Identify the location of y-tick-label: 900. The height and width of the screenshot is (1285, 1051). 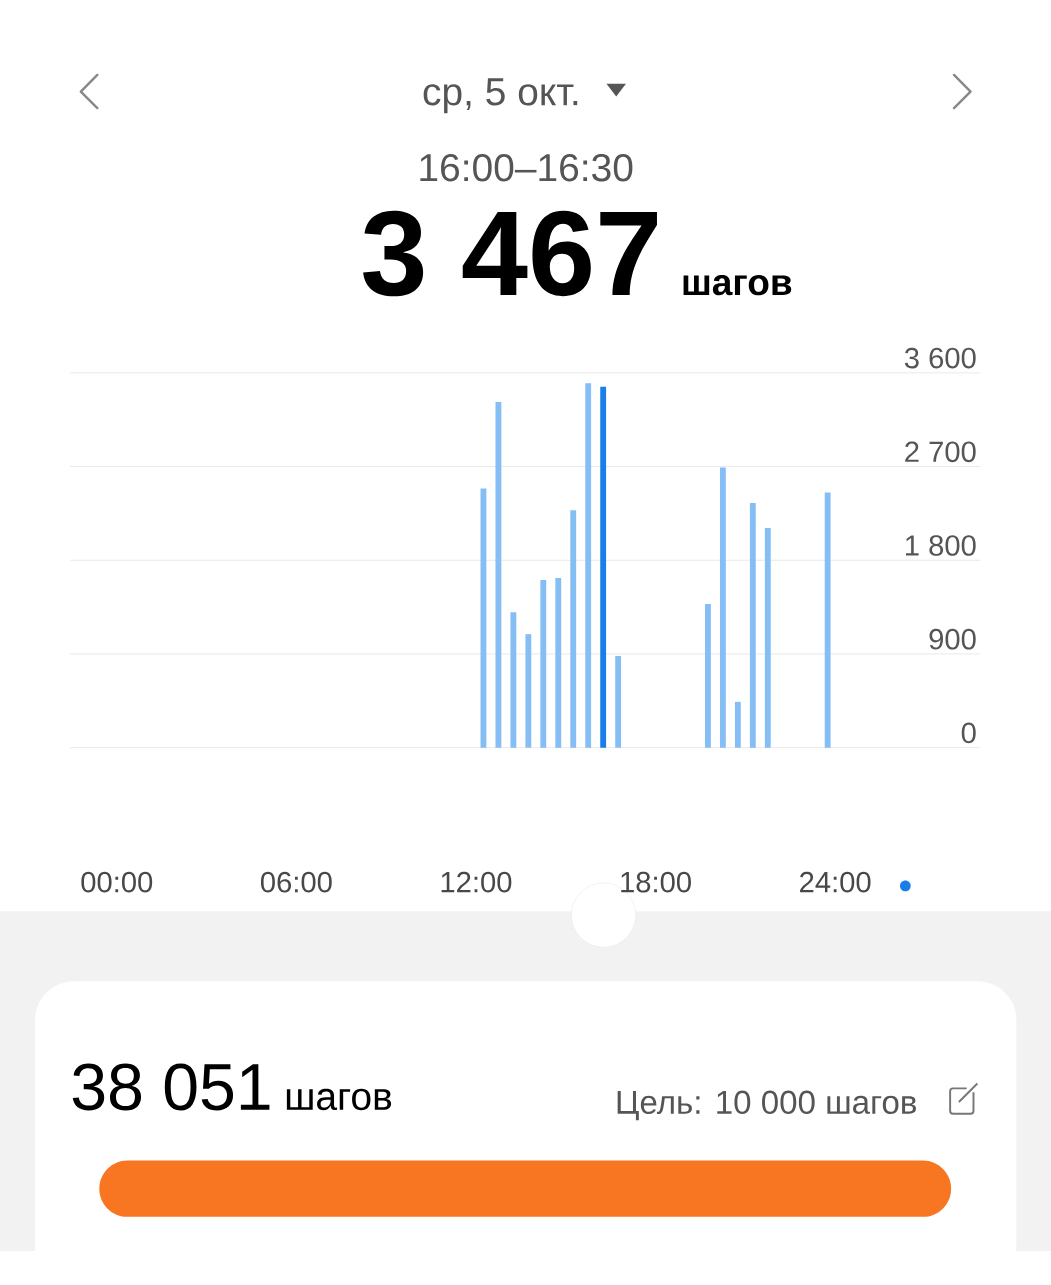
(952, 639).